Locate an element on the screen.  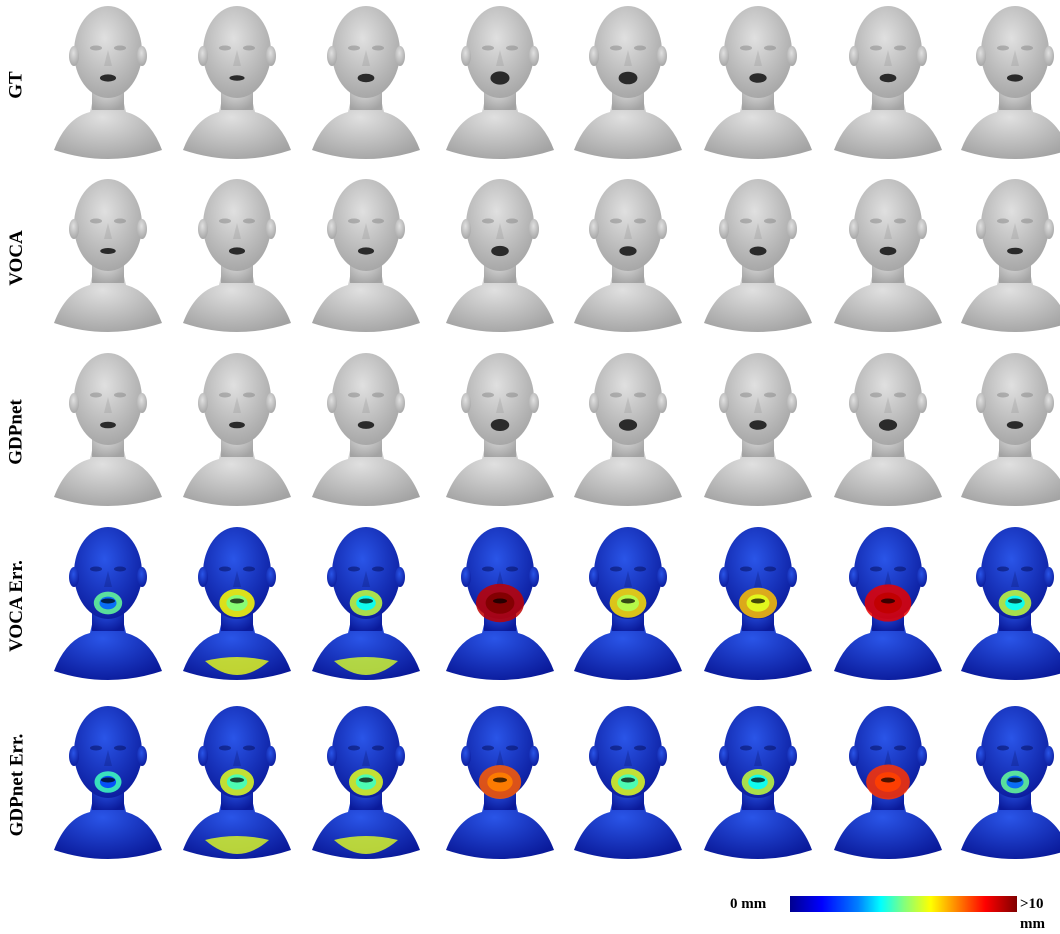
row-label-text: GT is located at coordinates (16, 85).